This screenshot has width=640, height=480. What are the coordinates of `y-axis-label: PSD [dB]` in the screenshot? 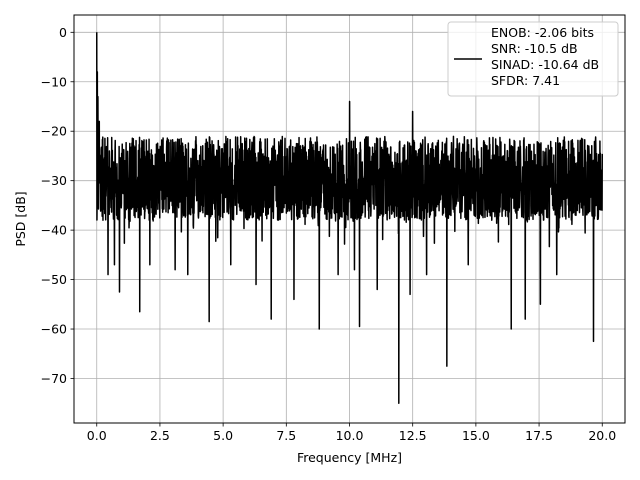 It's located at (20, 218).